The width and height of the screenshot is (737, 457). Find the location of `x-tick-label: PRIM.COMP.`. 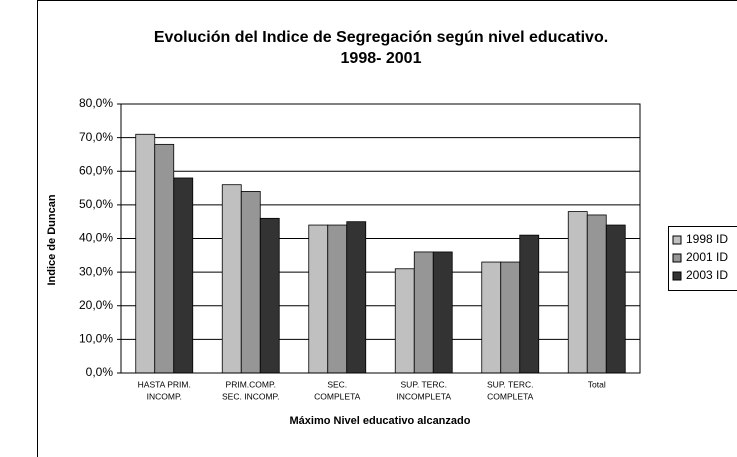

x-tick-label: PRIM.COMP. is located at coordinates (251, 384).